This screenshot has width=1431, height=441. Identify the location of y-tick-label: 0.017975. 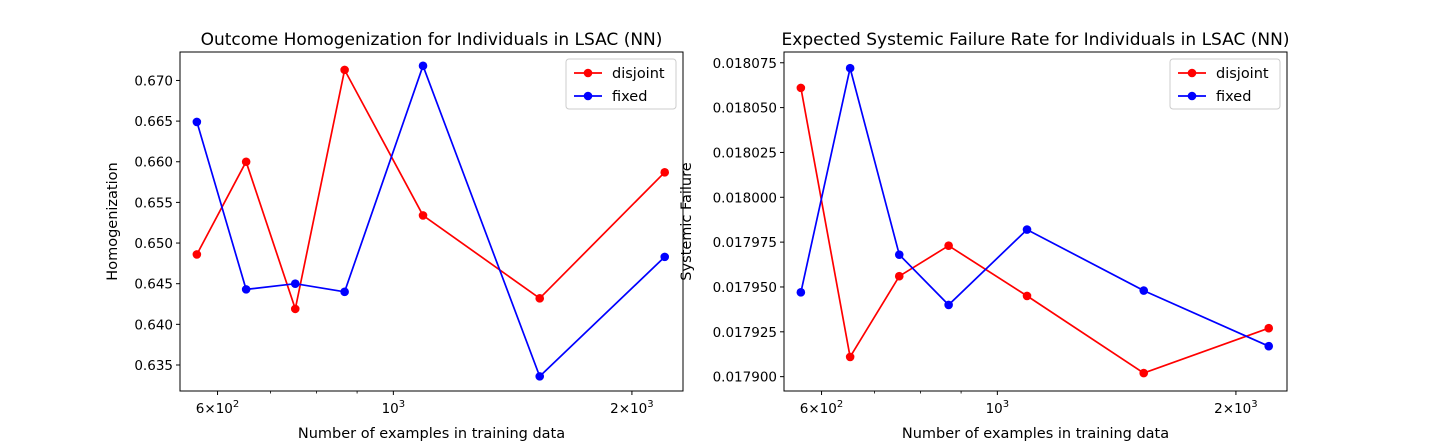
(745, 243).